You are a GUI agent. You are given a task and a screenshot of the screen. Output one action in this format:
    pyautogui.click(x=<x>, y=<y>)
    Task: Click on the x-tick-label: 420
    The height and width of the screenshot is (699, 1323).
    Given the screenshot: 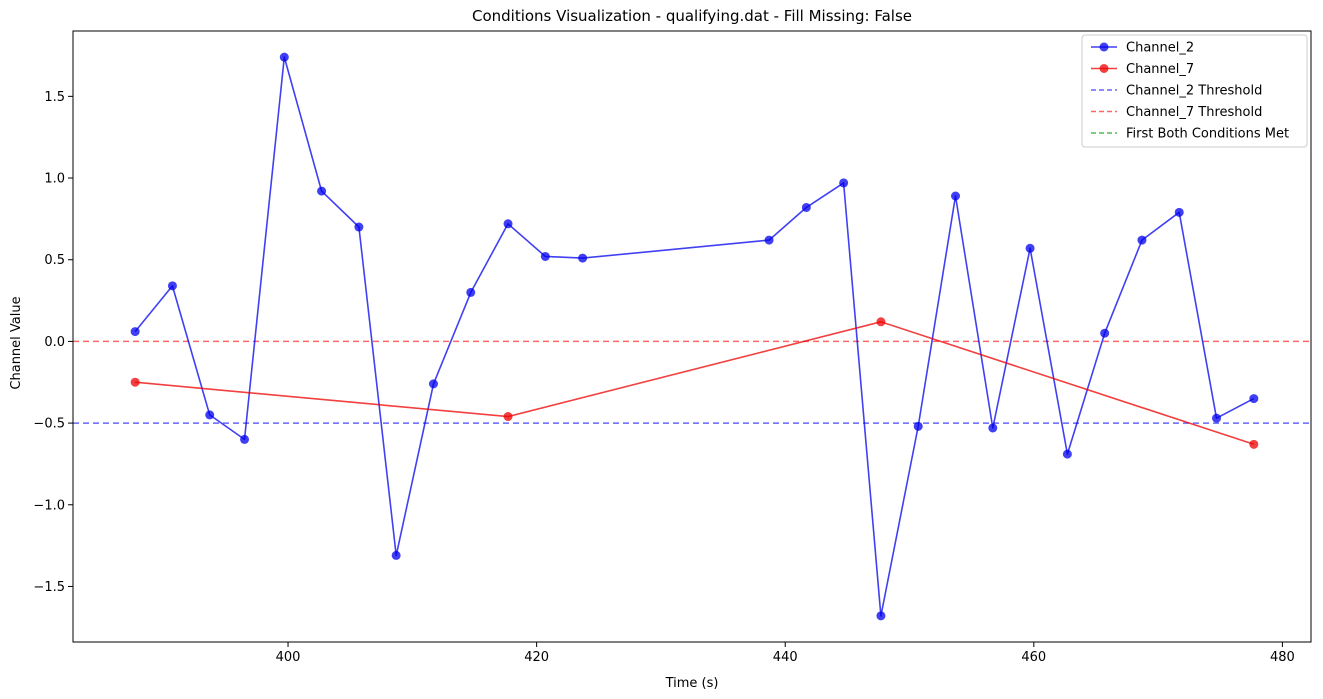 What is the action you would take?
    pyautogui.click(x=536, y=657)
    